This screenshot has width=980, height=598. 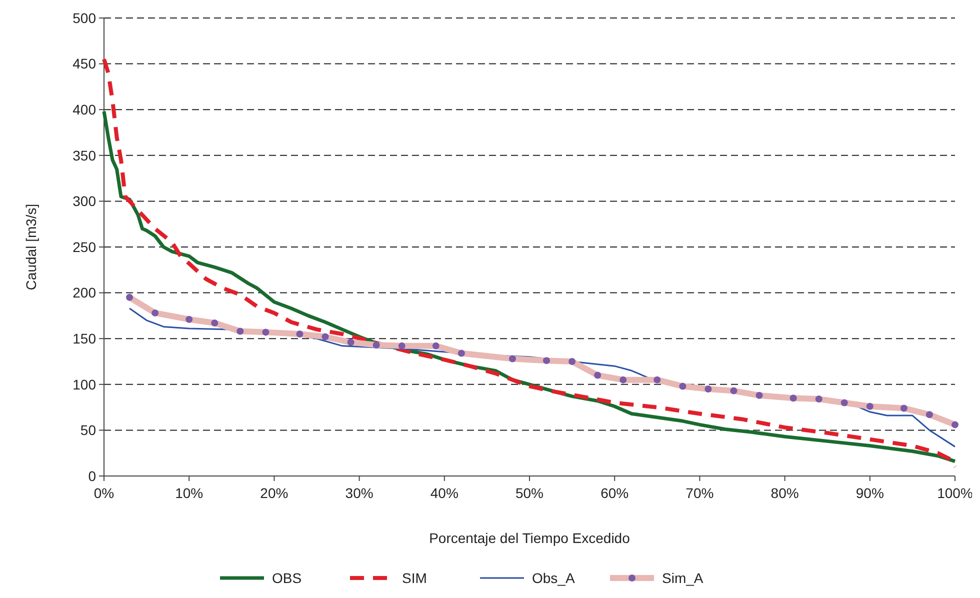 I want to click on y-tick-label: 400, so click(x=84, y=110).